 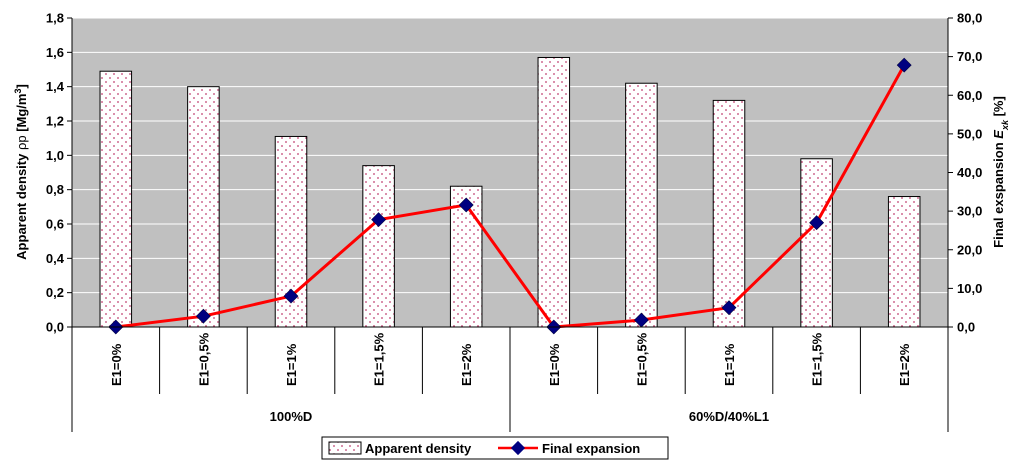 I want to click on legend-marker-final-expansion, so click(x=518, y=448).